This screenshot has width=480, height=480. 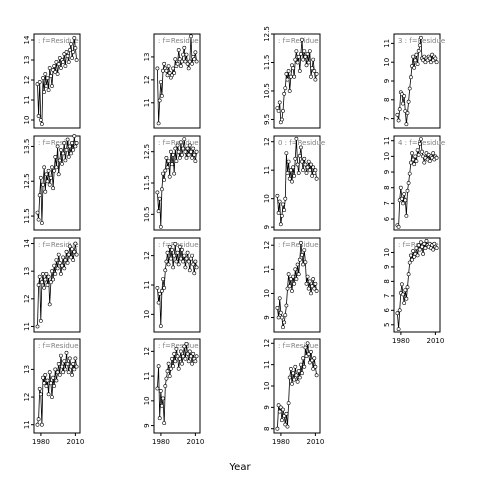 What do you see at coordinates (27, 39) in the screenshot?
I see `y-tick-label: 14` at bounding box center [27, 39].